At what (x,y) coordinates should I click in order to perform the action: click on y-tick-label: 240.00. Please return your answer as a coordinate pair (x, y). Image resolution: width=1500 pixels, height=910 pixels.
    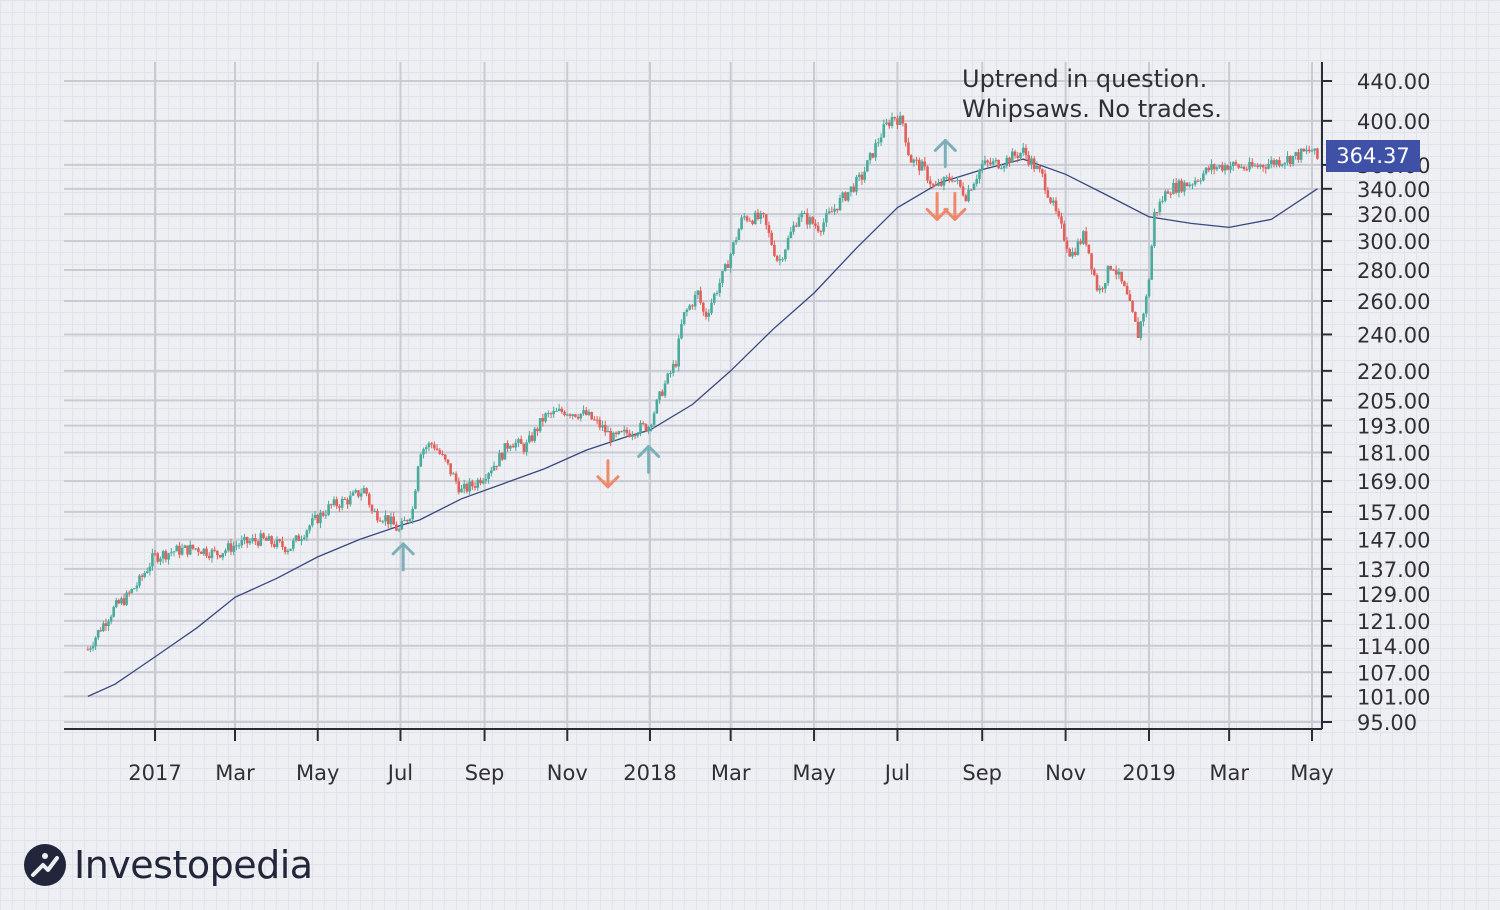
    Looking at the image, I should click on (1393, 335).